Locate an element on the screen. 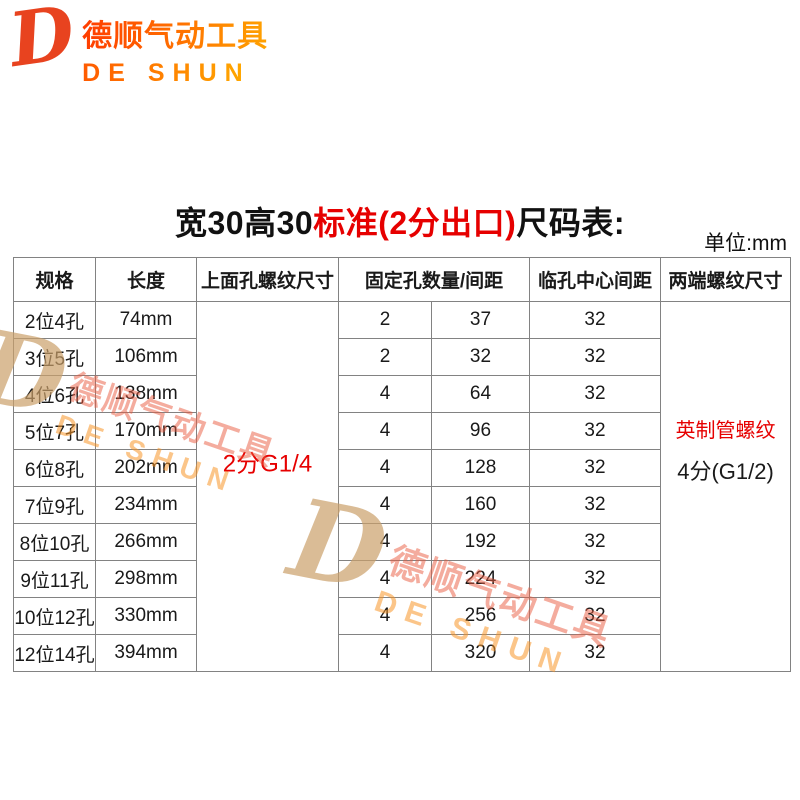  end-thread-merged-cell: 英制管螺纹 4分(G1/2) is located at coordinates (725, 486).